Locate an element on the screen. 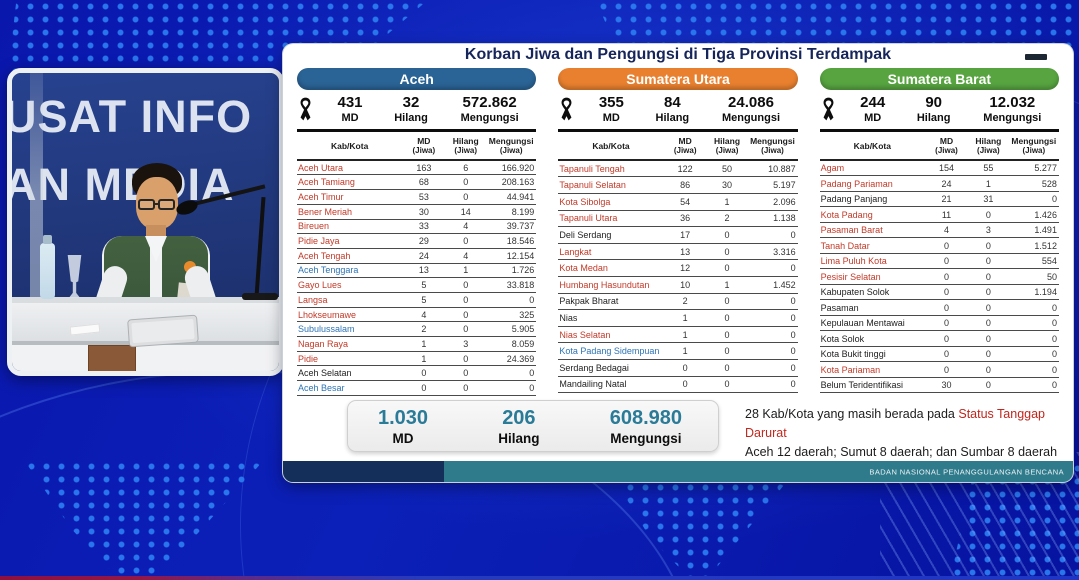 This screenshot has height=580, width=1079. table-row: Tapanuli Tengah 122 50 10.887 is located at coordinates (678, 169).